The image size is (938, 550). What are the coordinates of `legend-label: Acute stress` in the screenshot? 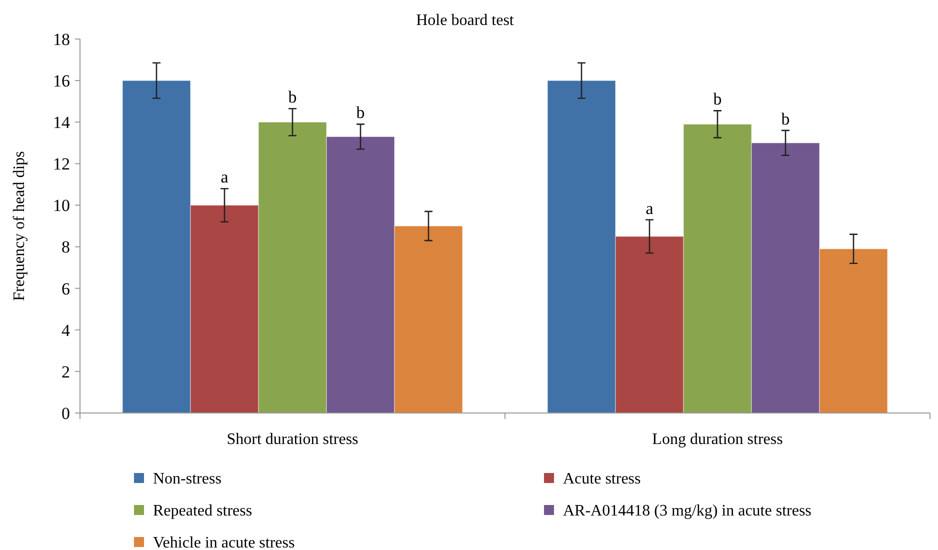 It's located at (602, 479).